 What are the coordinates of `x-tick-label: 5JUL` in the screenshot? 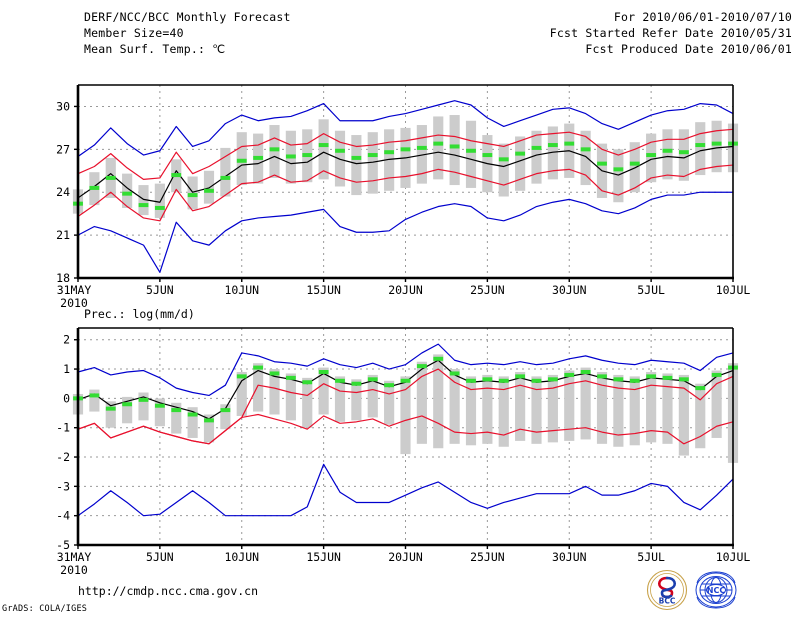 It's located at (651, 290).